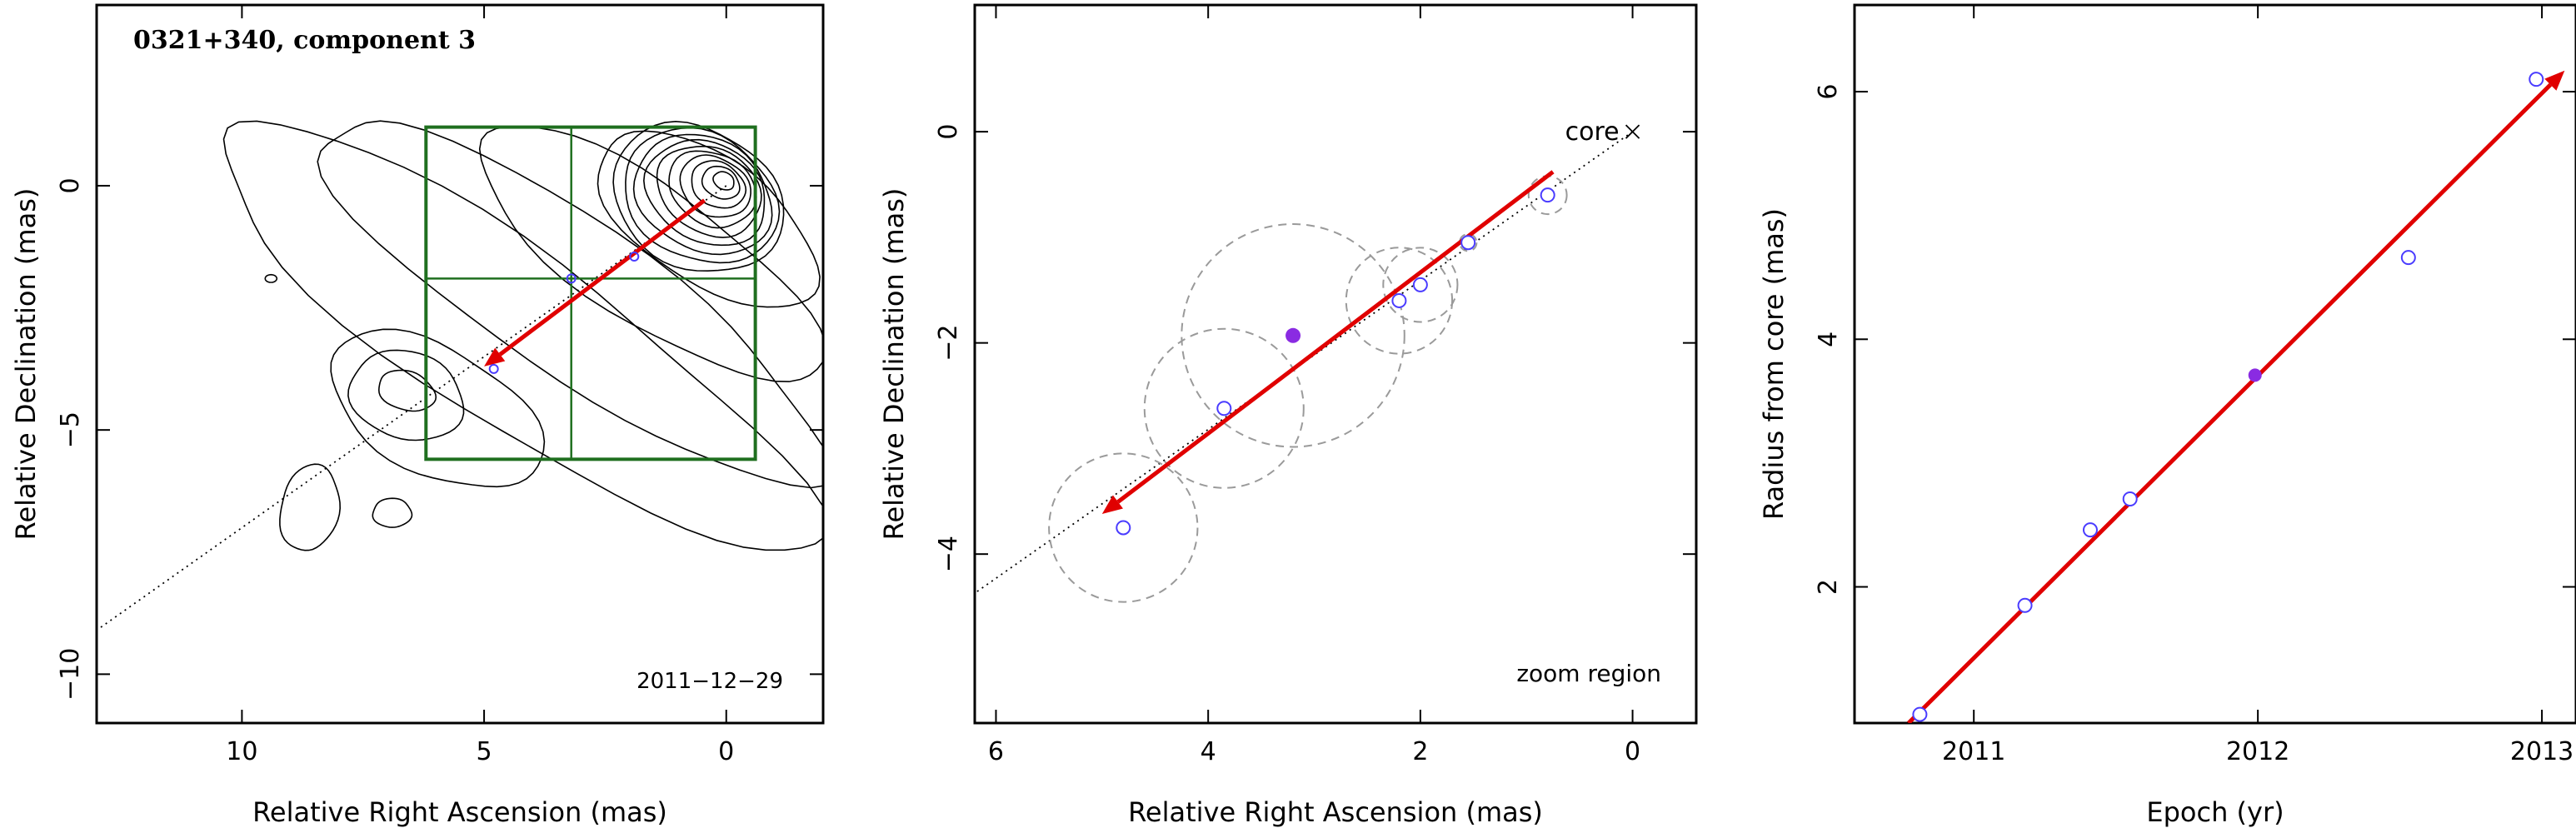 This screenshot has width=2576, height=833. What do you see at coordinates (1828, 91) in the screenshot?
I see `y-tick-label: 6` at bounding box center [1828, 91].